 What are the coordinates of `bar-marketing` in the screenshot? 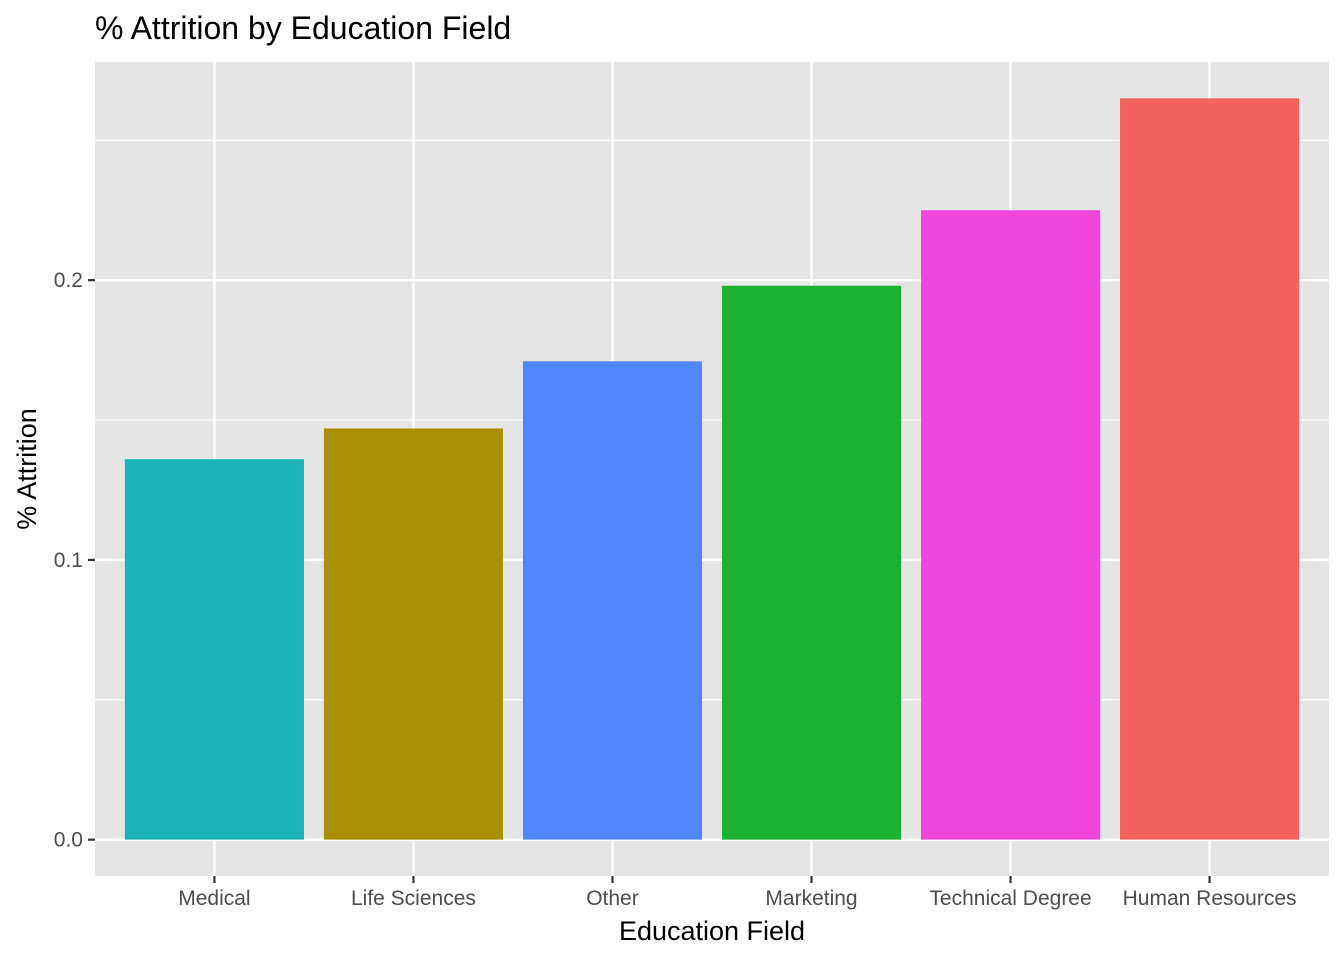 It's located at (811, 562).